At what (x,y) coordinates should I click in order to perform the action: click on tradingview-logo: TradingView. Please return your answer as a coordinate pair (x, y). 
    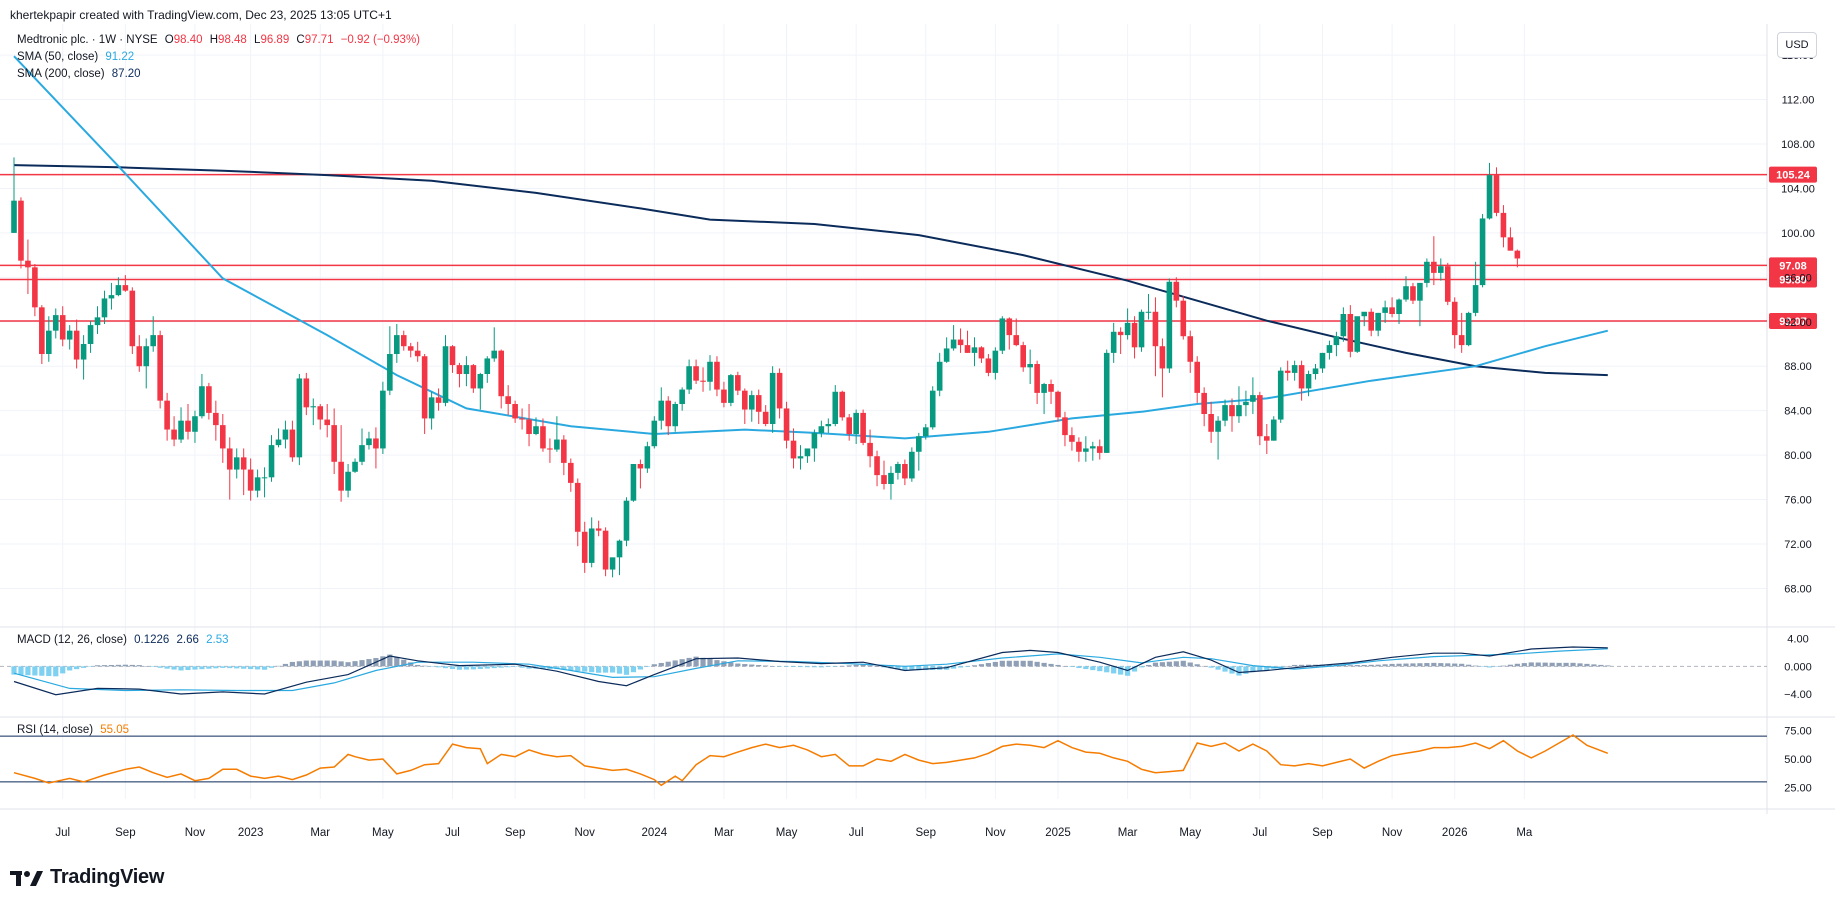
    Looking at the image, I should click on (87, 877).